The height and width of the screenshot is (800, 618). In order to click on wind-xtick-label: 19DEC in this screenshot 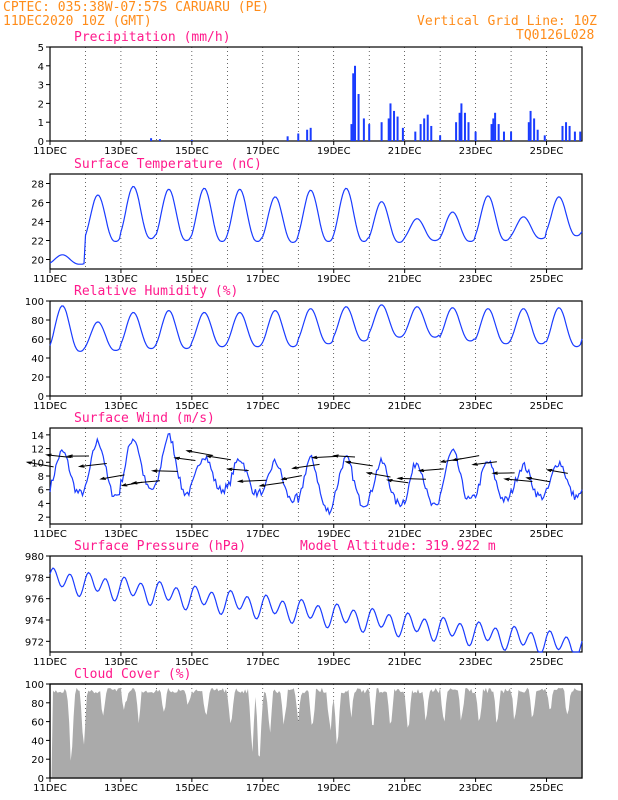, I will do `click(334, 534)`.